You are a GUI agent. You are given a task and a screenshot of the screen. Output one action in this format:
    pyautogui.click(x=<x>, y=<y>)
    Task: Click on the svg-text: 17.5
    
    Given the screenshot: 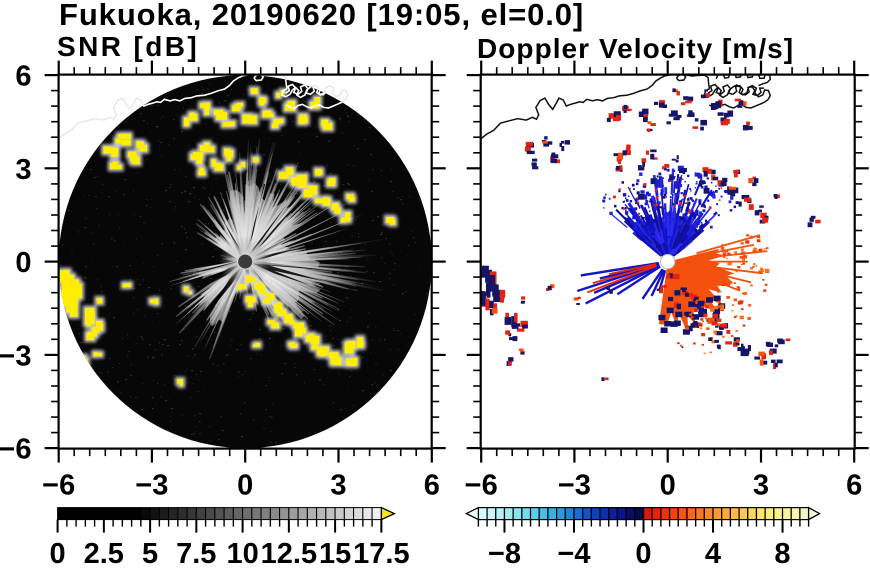 What is the action you would take?
    pyautogui.click(x=381, y=554)
    